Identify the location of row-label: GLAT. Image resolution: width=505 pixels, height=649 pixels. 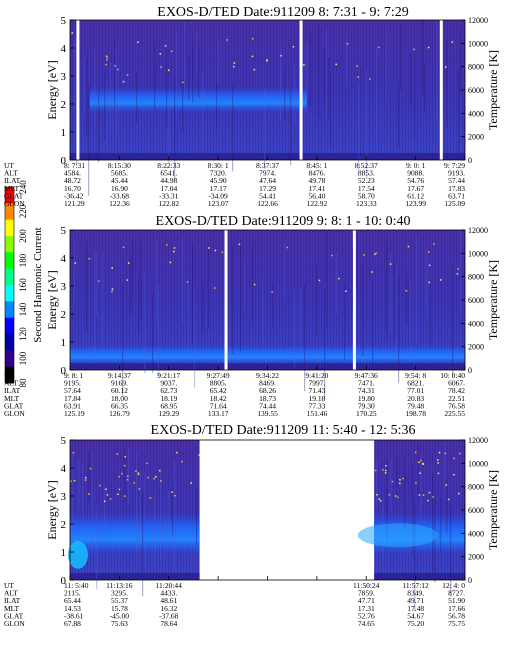
(14, 405).